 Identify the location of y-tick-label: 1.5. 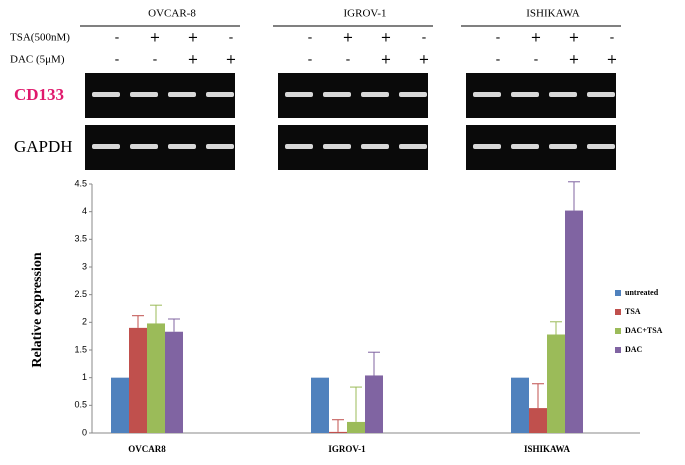
(80, 349).